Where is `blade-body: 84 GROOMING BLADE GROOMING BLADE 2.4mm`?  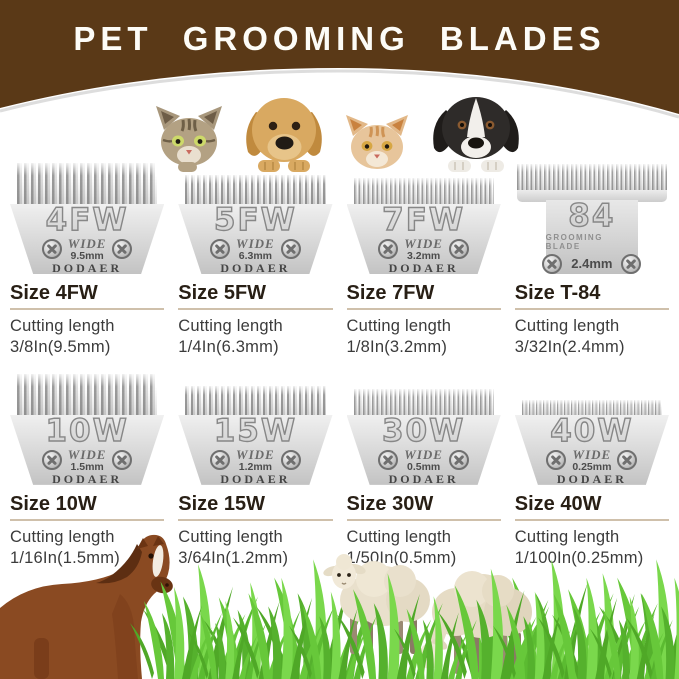 blade-body: 84 GROOMING BLADE GROOMING BLADE 2.4mm is located at coordinates (592, 236).